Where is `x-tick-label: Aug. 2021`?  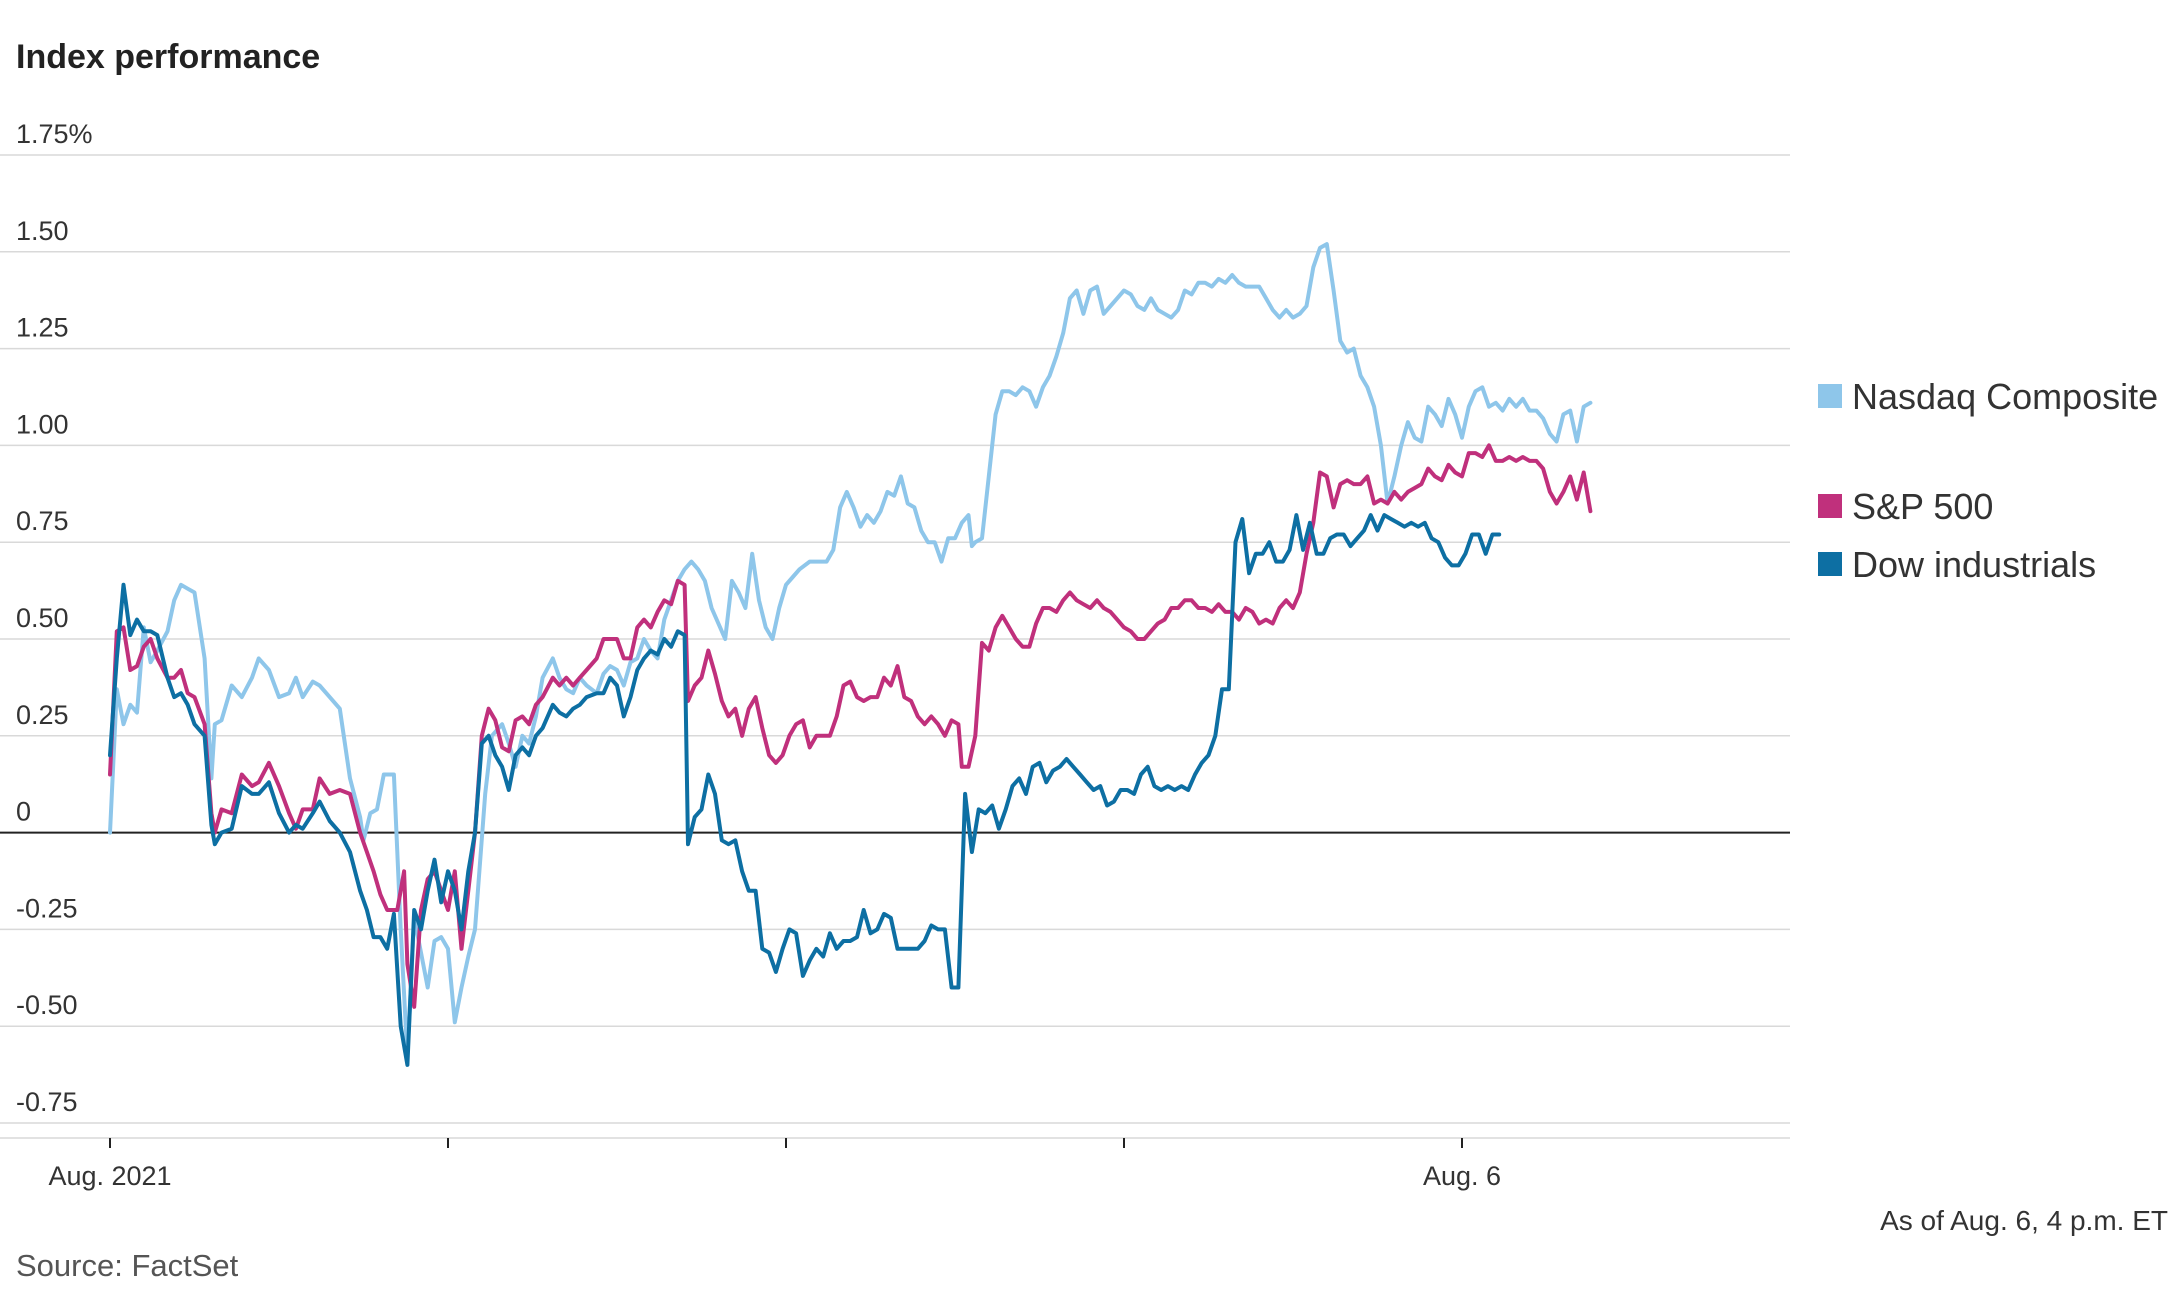 x-tick-label: Aug. 2021 is located at coordinates (109, 1176).